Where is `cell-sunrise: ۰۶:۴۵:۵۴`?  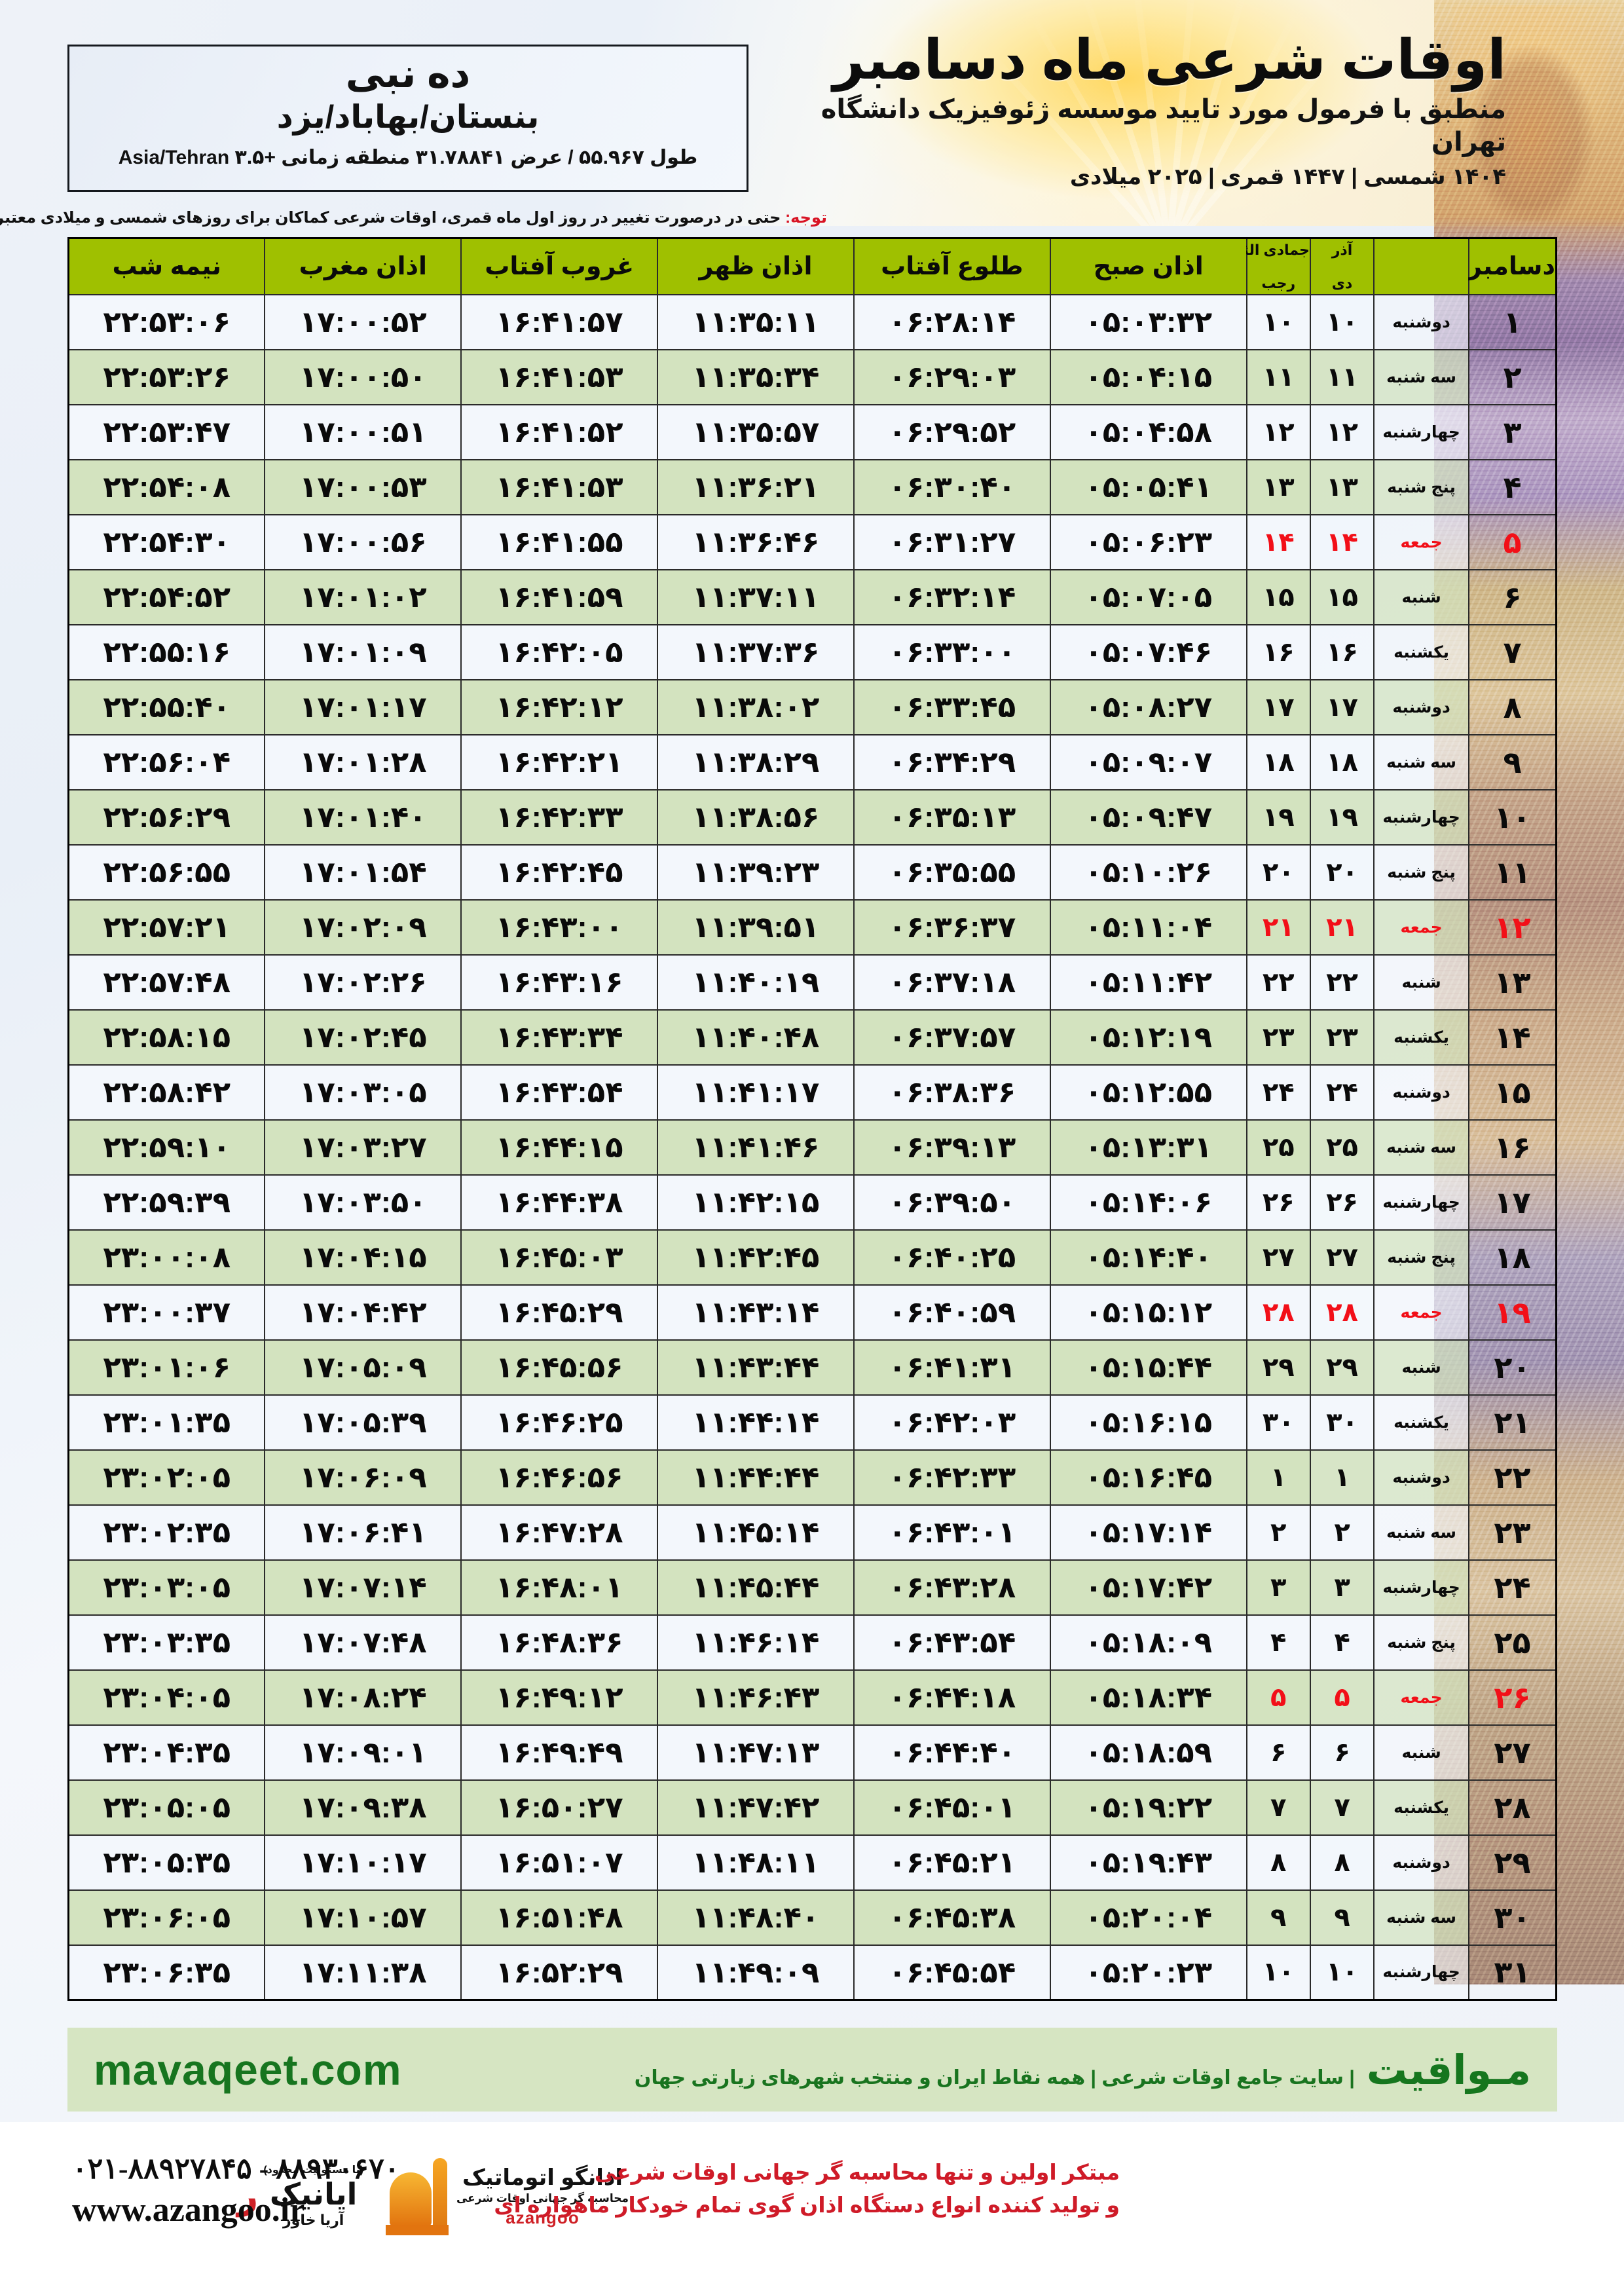
cell-sunrise: ۰۶:۴۵:۵۴ is located at coordinates (952, 1972).